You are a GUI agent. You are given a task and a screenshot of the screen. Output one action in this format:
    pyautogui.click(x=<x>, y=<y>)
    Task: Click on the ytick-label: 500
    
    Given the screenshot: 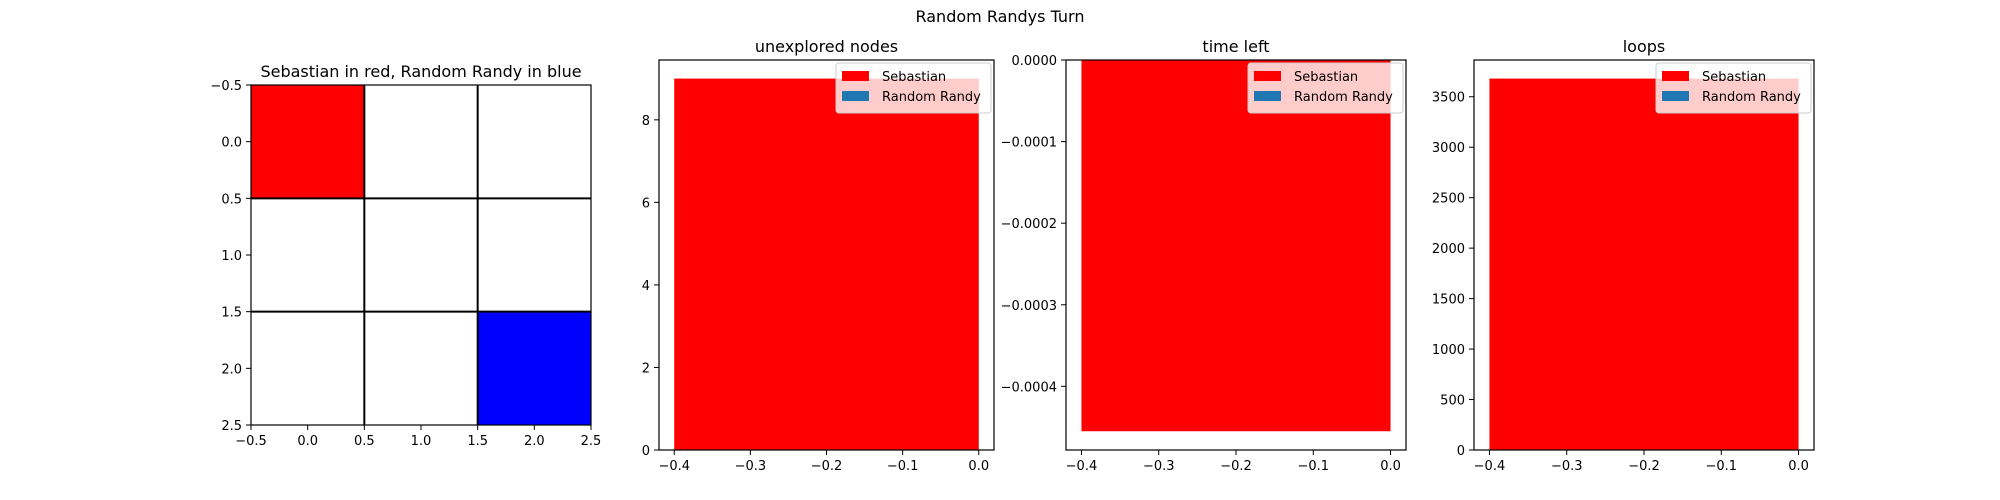 What is the action you would take?
    pyautogui.click(x=1452, y=401)
    